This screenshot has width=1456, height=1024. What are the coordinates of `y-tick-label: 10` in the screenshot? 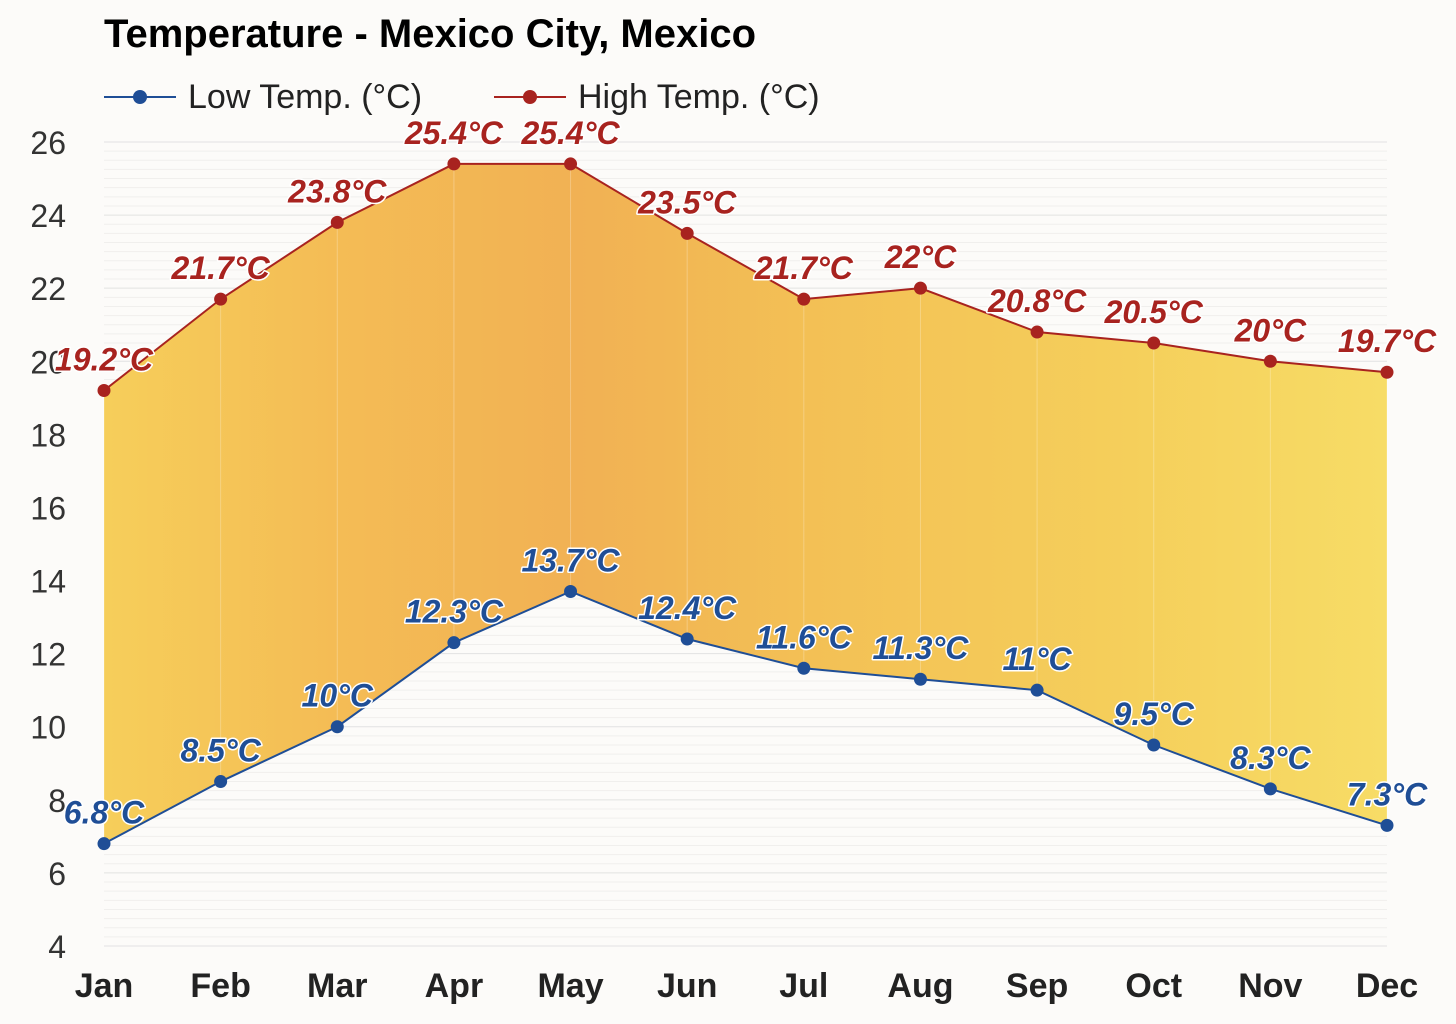 It's located at (48, 728).